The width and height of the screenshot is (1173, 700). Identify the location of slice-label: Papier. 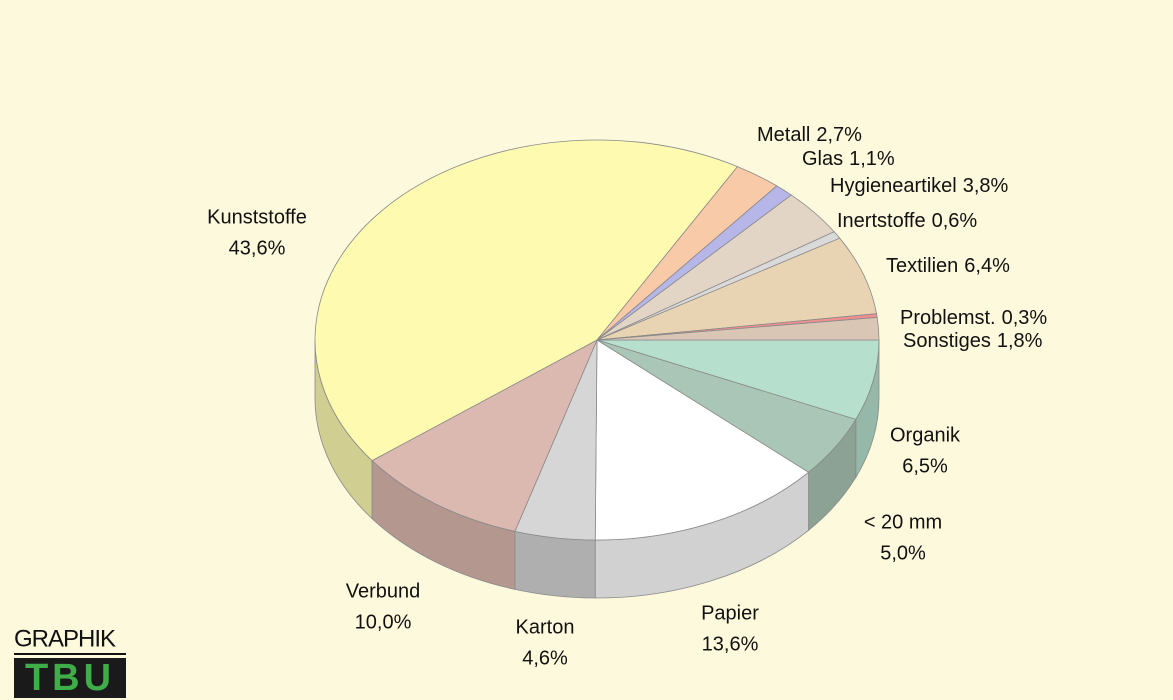
(730, 613).